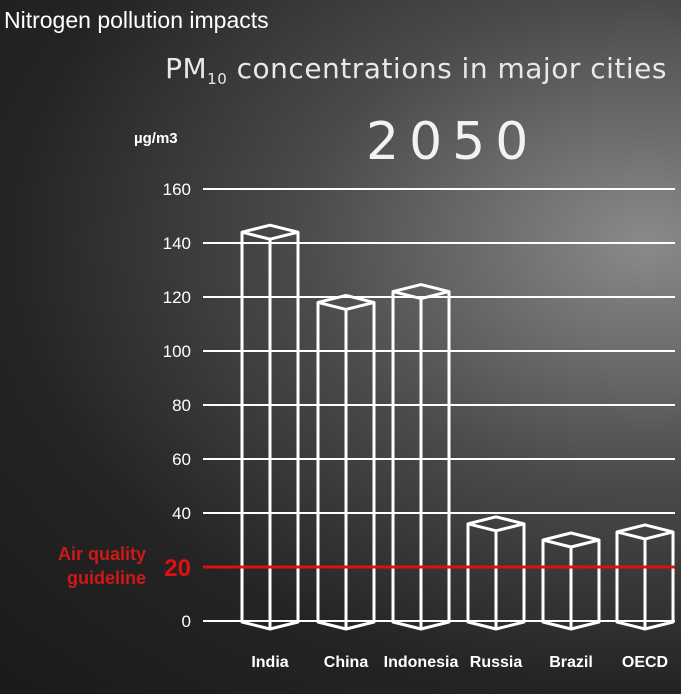 Image resolution: width=681 pixels, height=694 pixels. I want to click on y-tick-label: 80, so click(181, 405).